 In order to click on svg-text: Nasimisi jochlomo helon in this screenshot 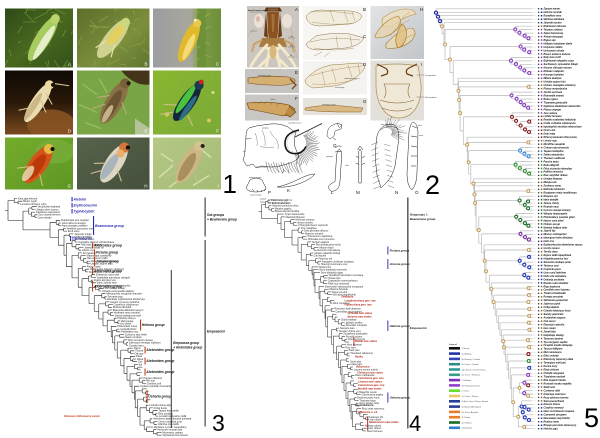, I will do `click(285, 206)`.